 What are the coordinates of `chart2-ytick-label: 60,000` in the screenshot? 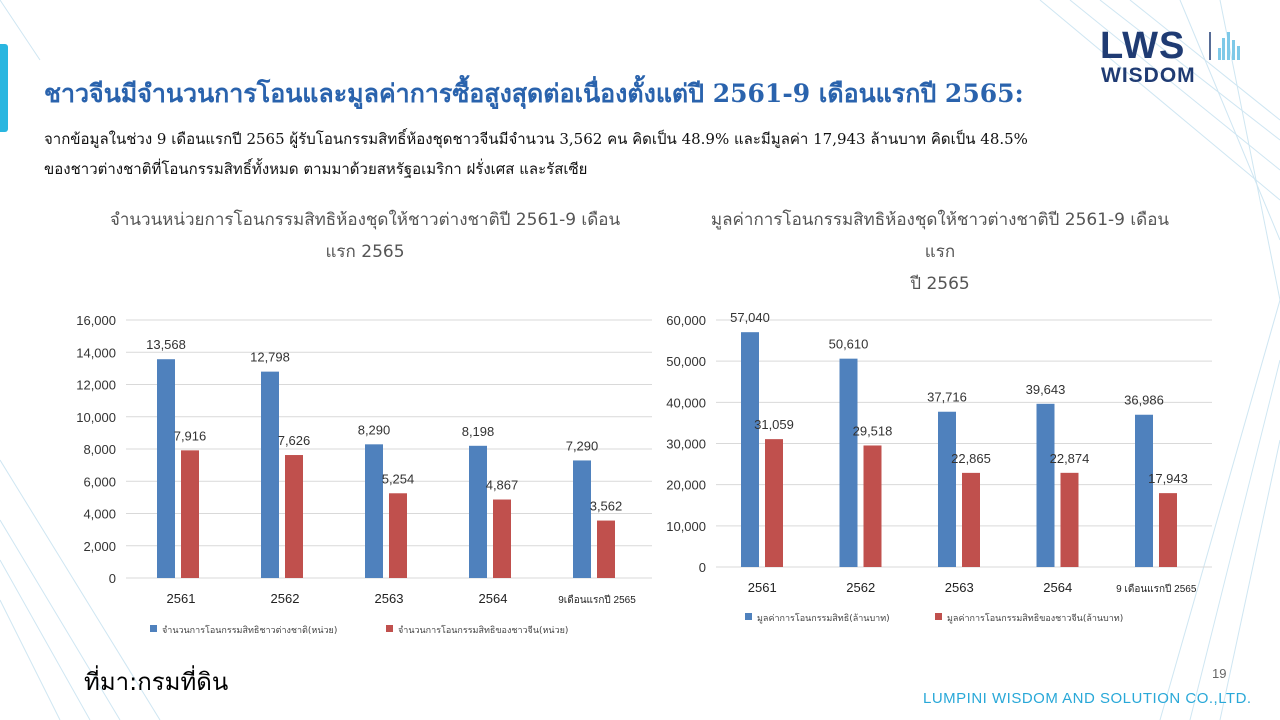 It's located at (686, 320).